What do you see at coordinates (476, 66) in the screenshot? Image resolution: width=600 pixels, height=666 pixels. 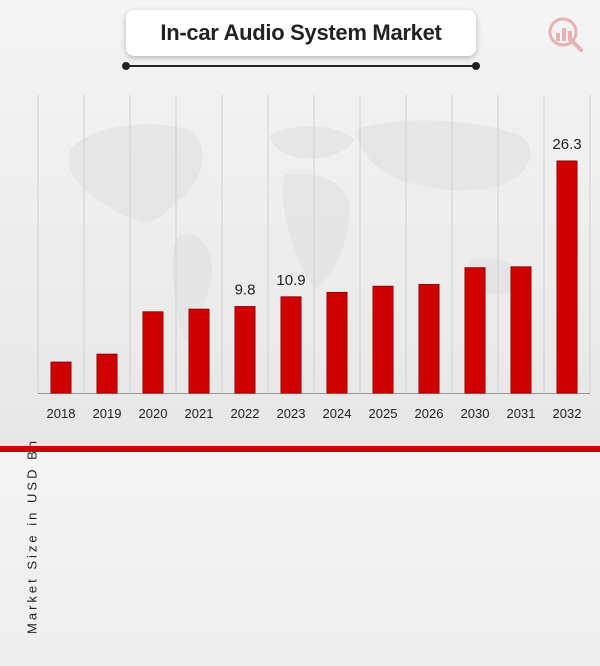 I see `title-rule-right-dot` at bounding box center [476, 66].